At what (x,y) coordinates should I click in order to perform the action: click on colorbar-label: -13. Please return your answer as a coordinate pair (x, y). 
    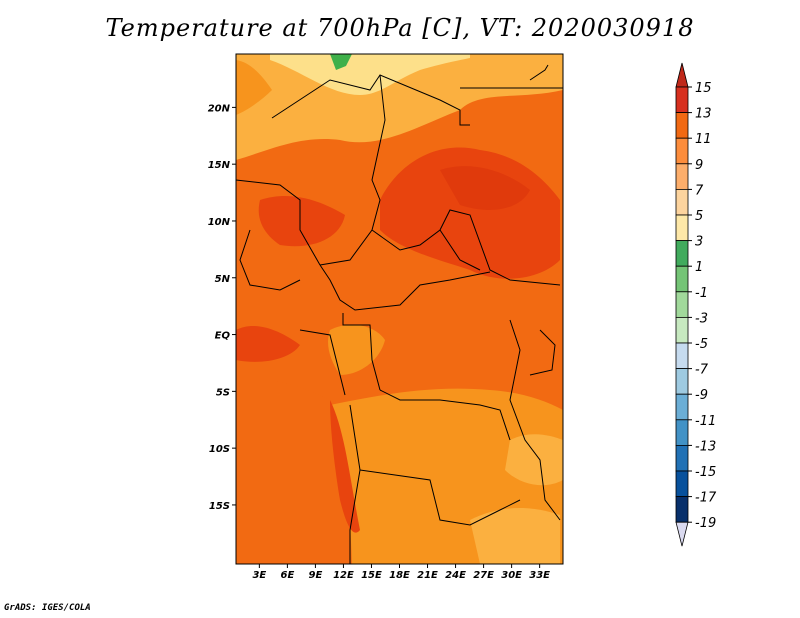
    Looking at the image, I should click on (705, 446).